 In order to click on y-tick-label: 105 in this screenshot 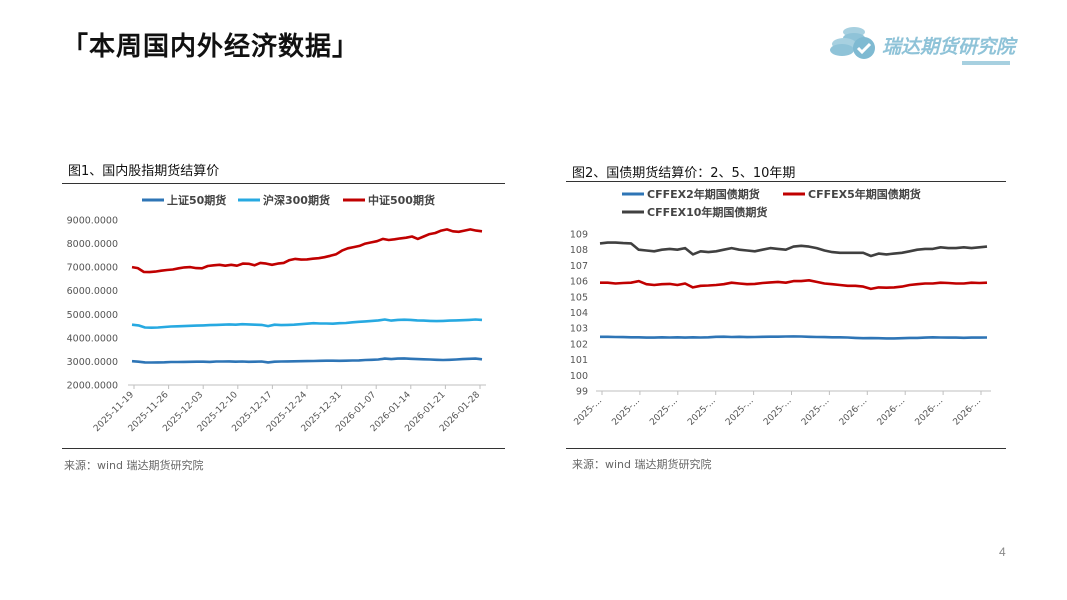, I will do `click(579, 297)`.